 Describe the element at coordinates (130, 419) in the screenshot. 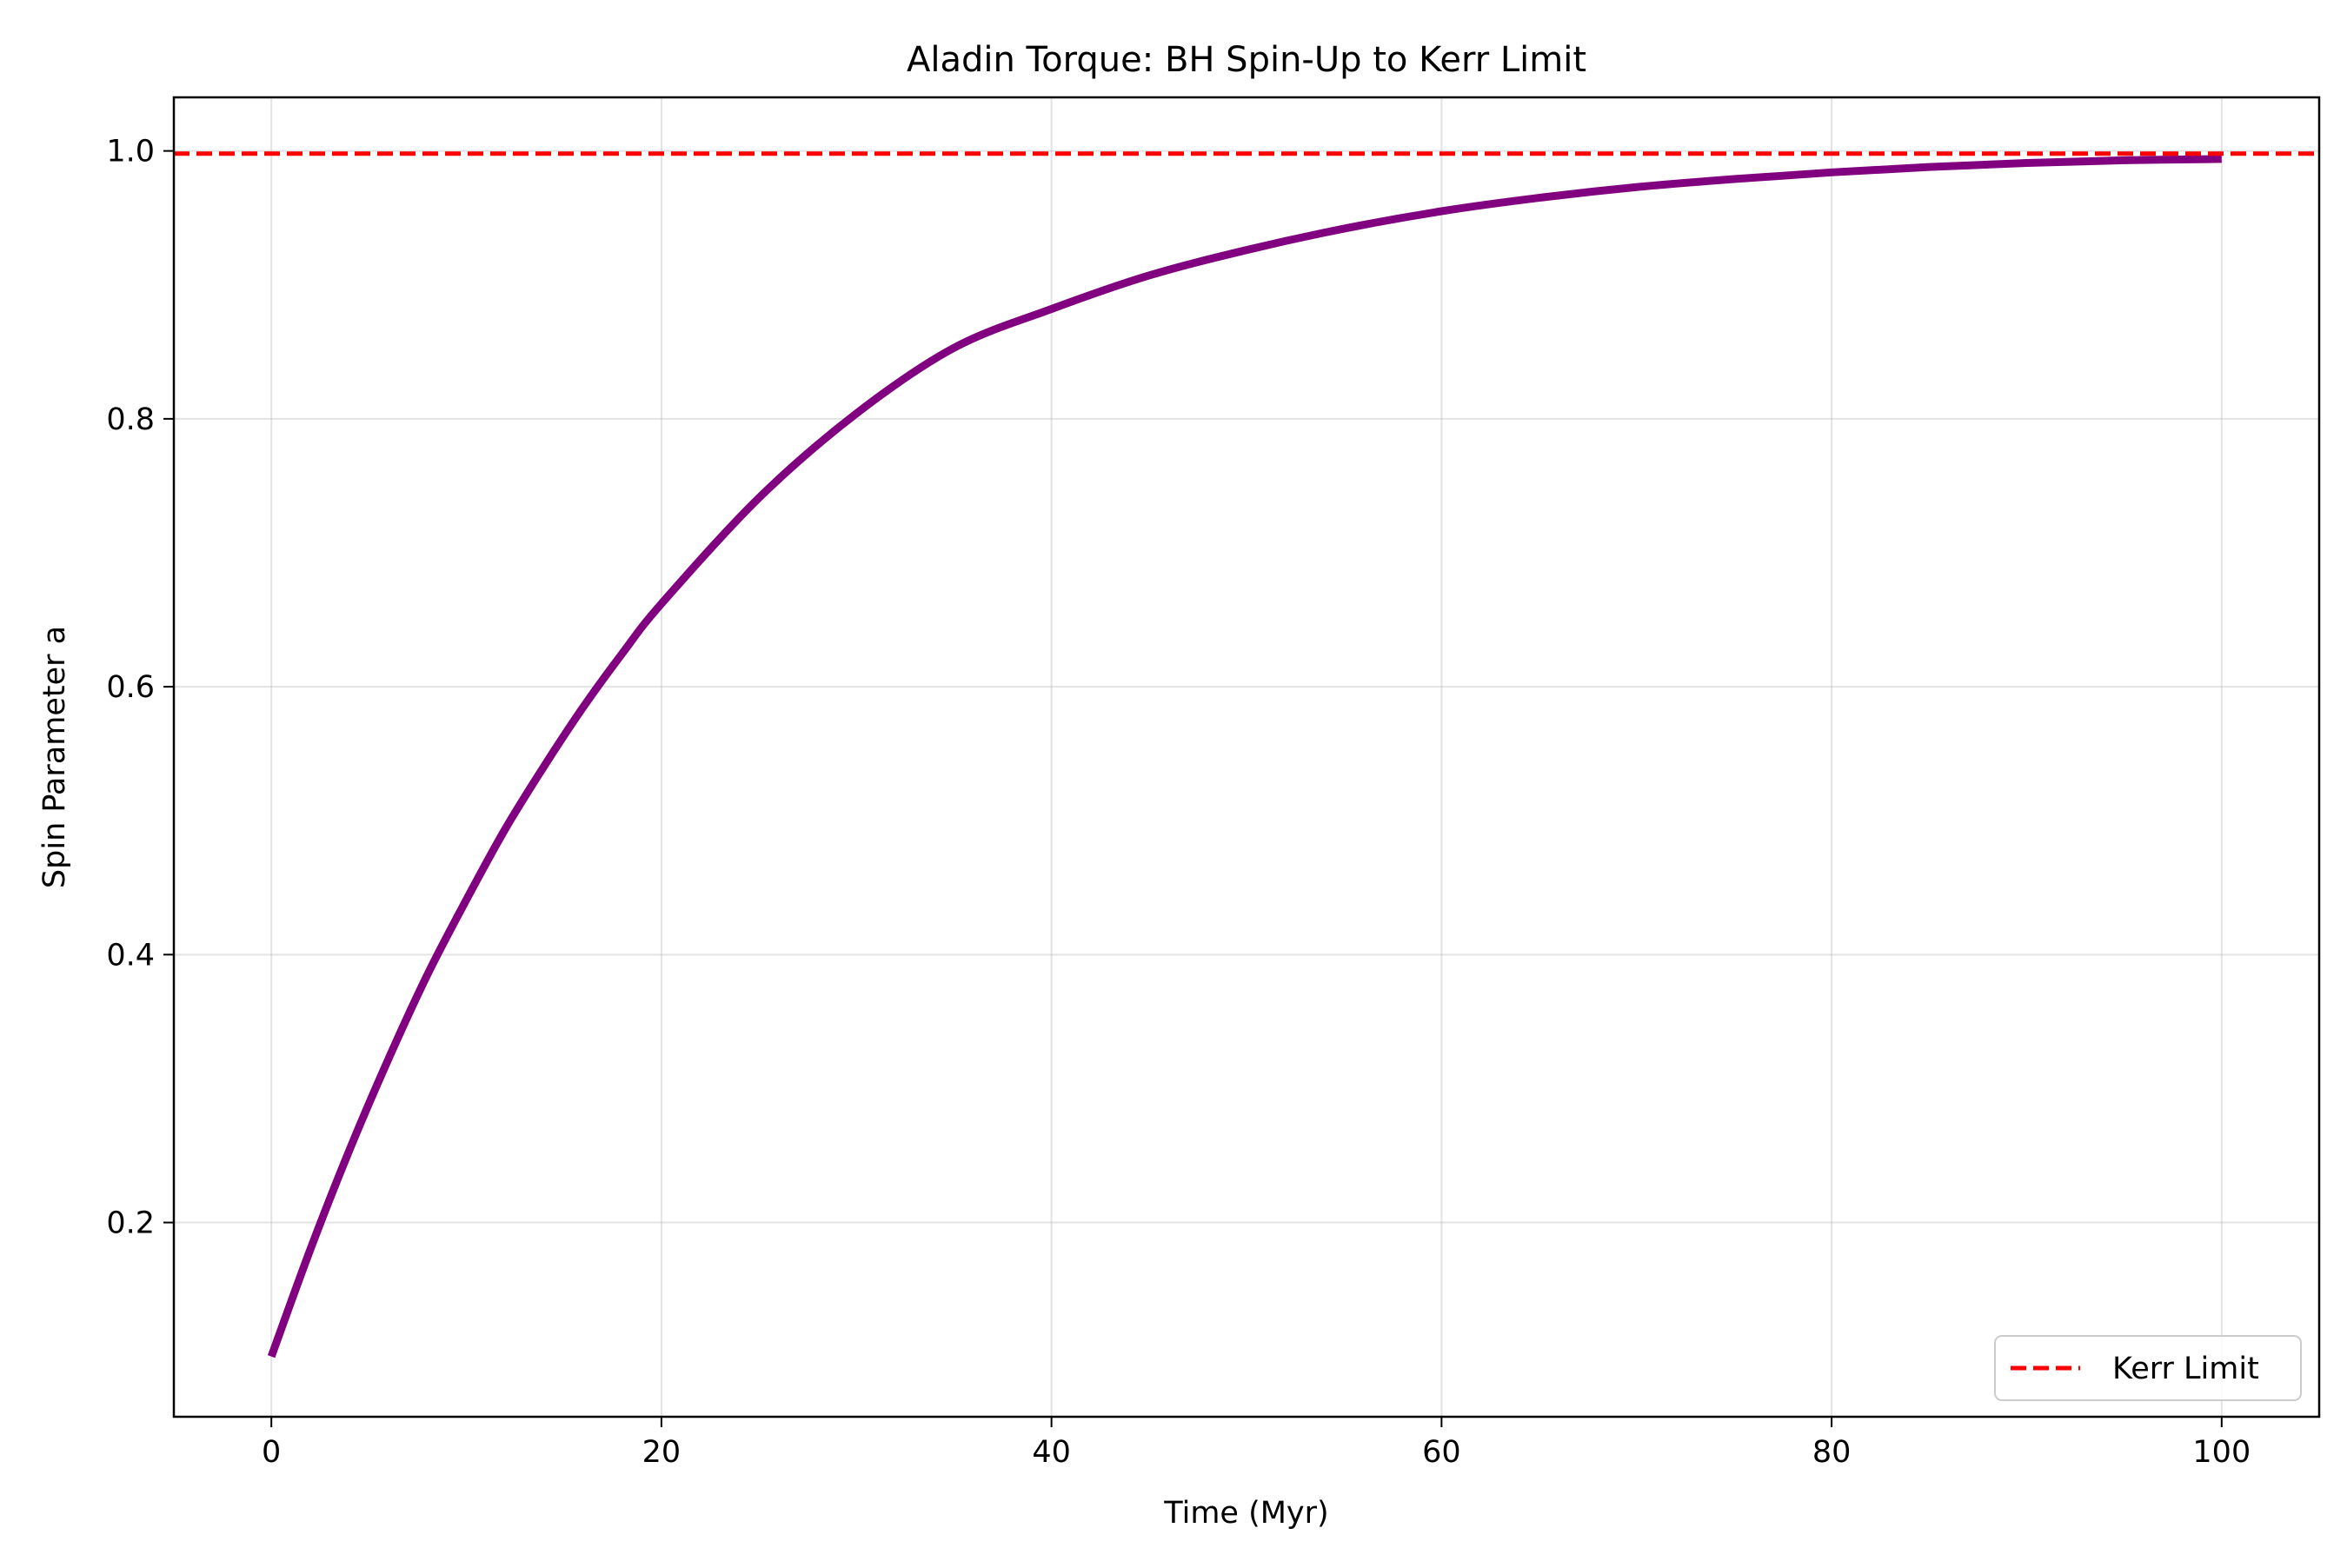

I see `y-tick-label: 0.8` at that location.